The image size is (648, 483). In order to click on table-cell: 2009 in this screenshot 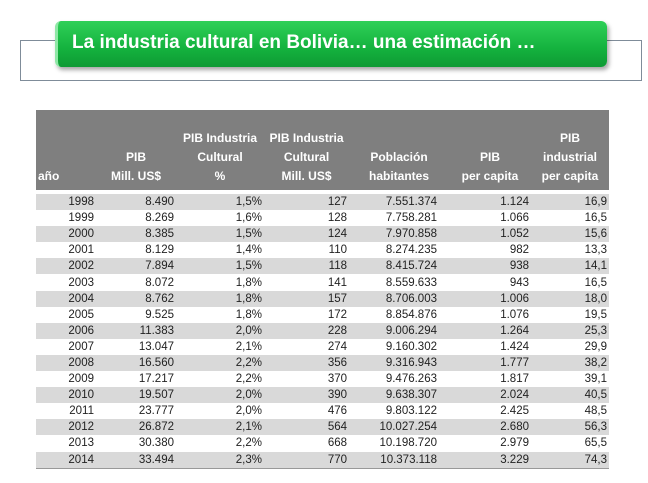, I will do `click(81, 379)`.